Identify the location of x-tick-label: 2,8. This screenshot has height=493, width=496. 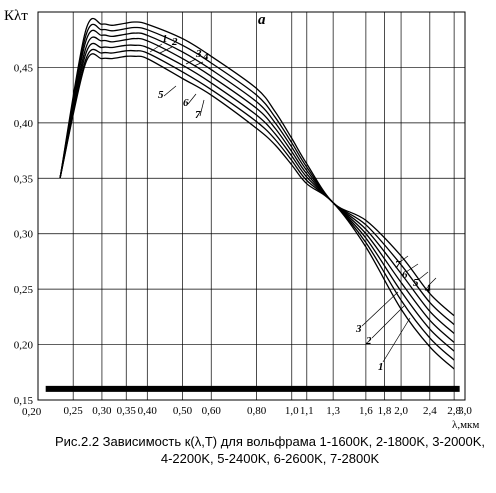
(454, 411).